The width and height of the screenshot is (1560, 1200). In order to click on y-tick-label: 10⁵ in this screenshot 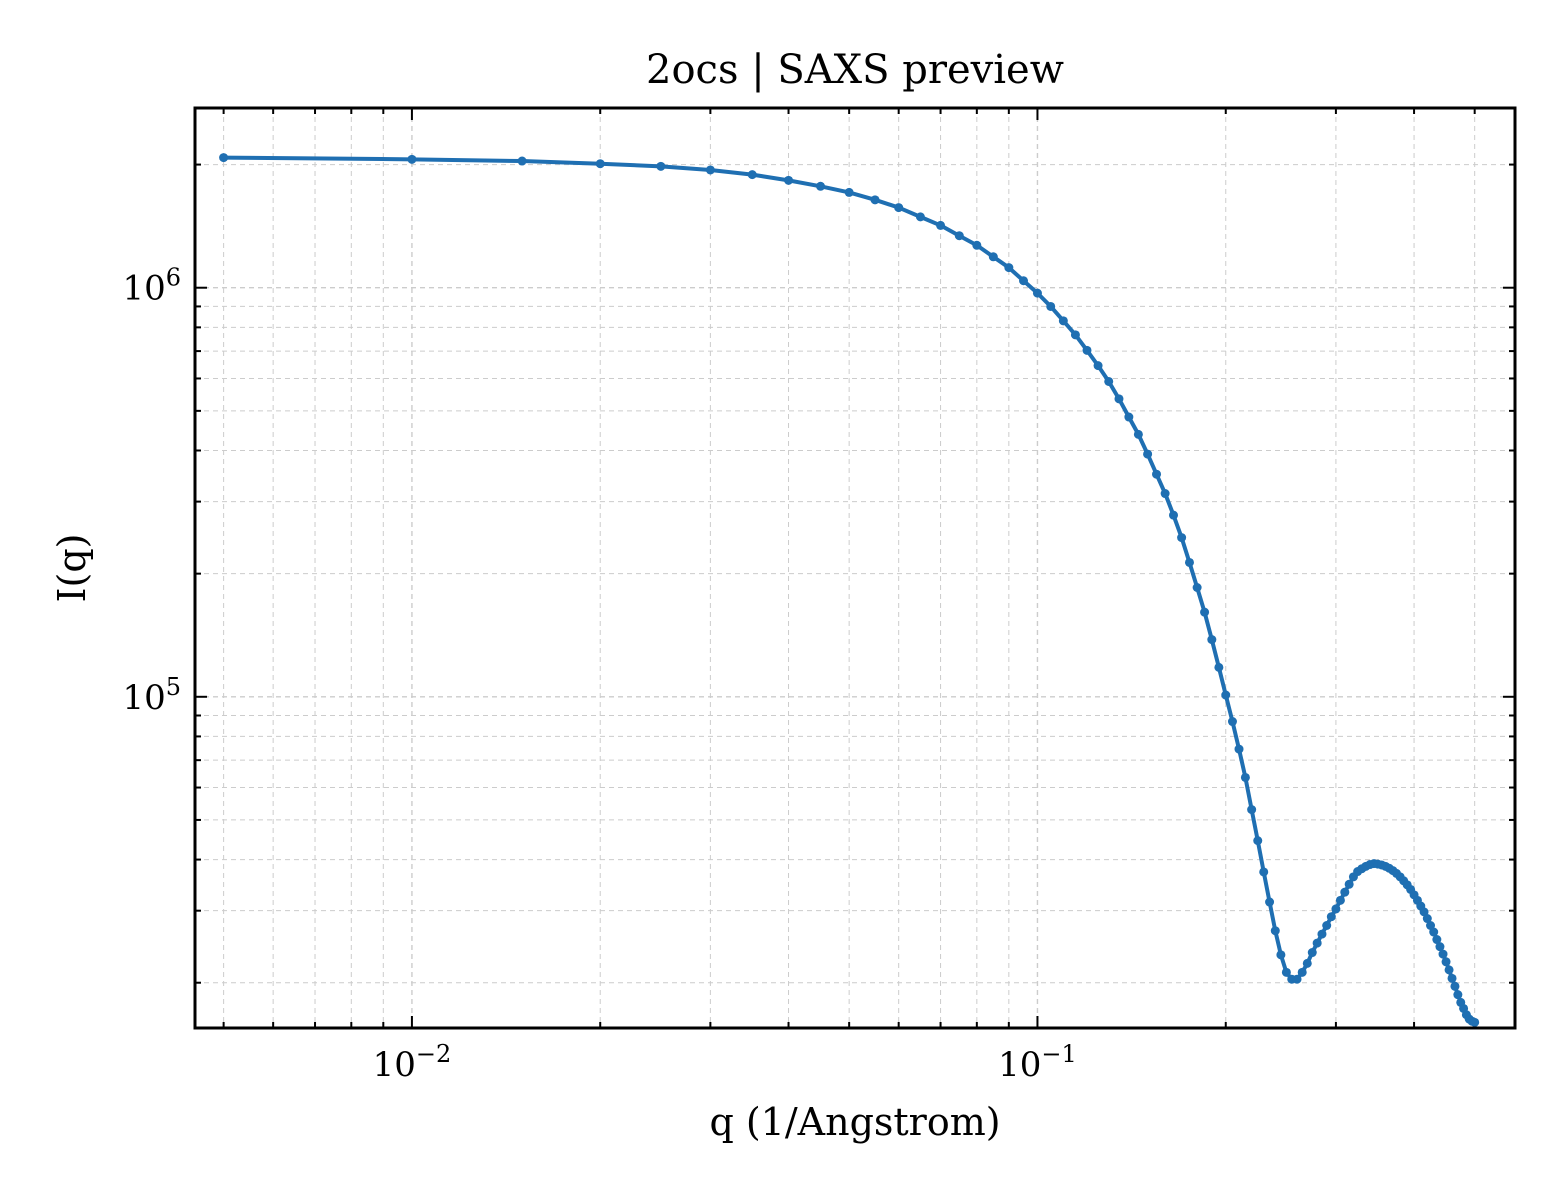, I will do `click(151, 695)`.